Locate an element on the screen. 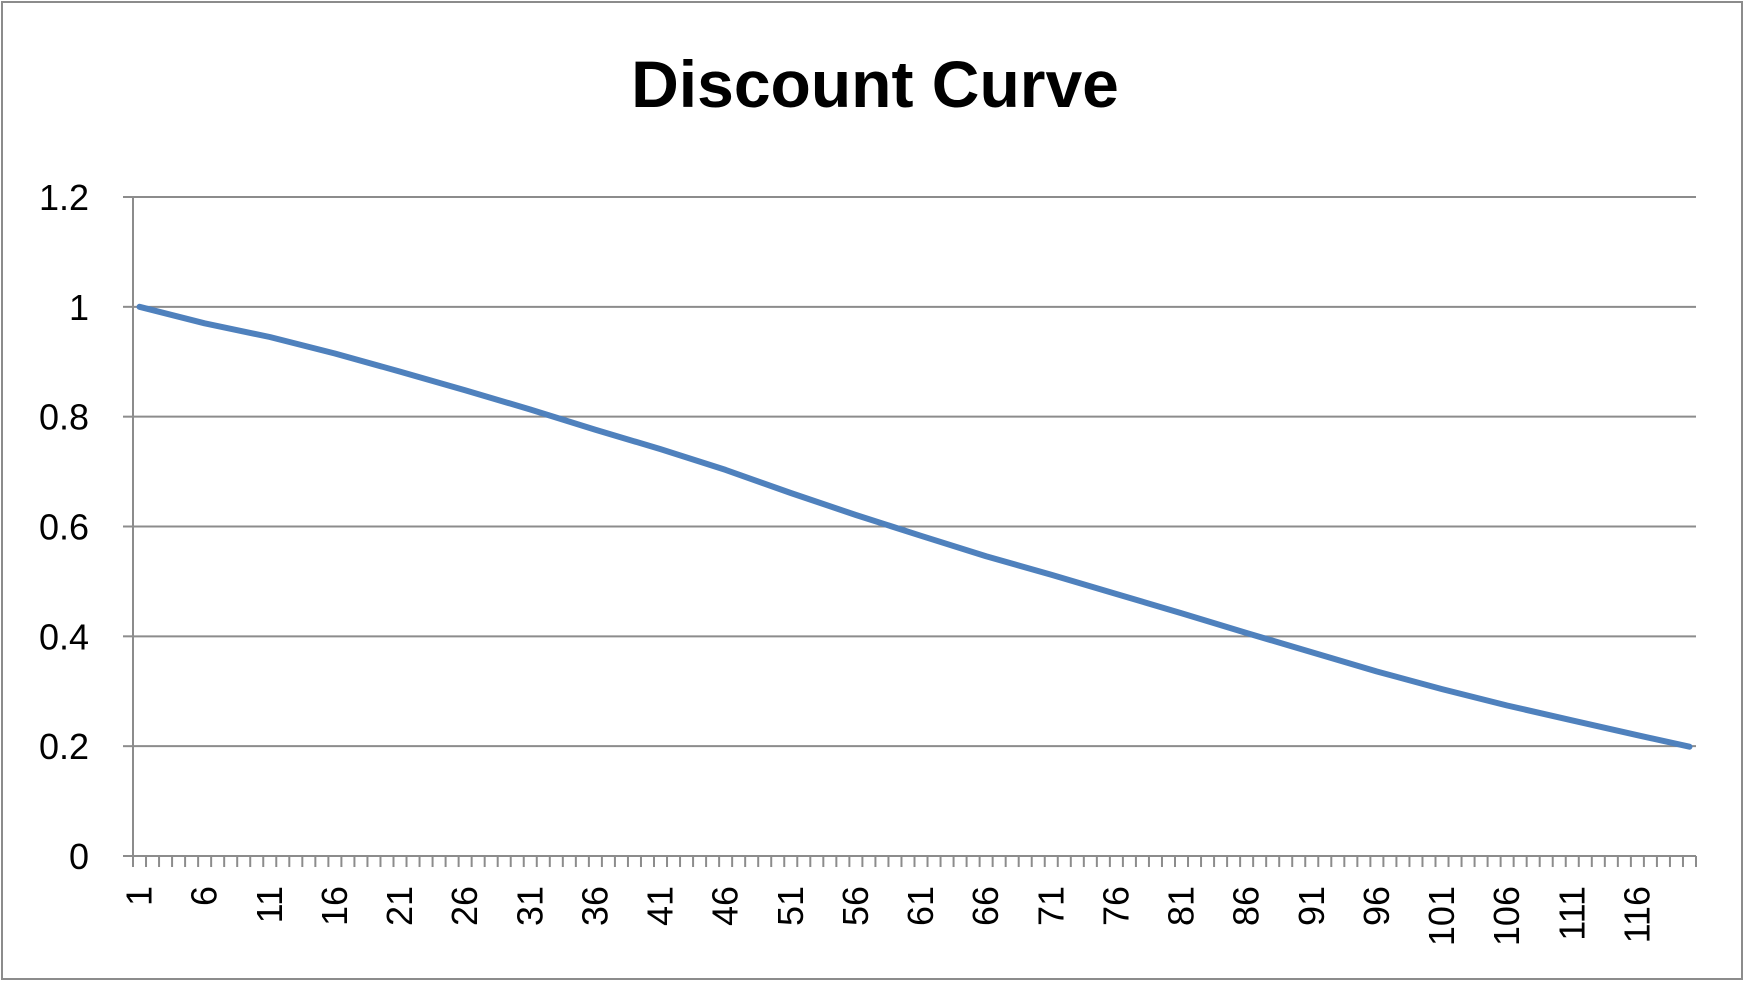 This screenshot has width=1746, height=983. x-tick-label: 1 is located at coordinates (139, 896).